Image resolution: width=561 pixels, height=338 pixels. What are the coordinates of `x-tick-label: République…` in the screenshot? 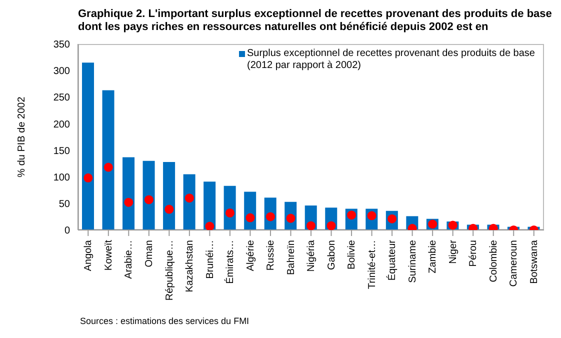 It's located at (170, 270).